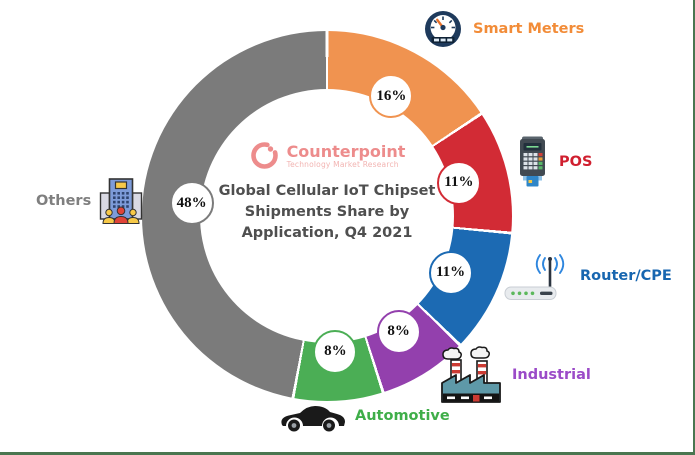  I want to click on value-bubble-router-cpe: 11%, so click(450, 272).